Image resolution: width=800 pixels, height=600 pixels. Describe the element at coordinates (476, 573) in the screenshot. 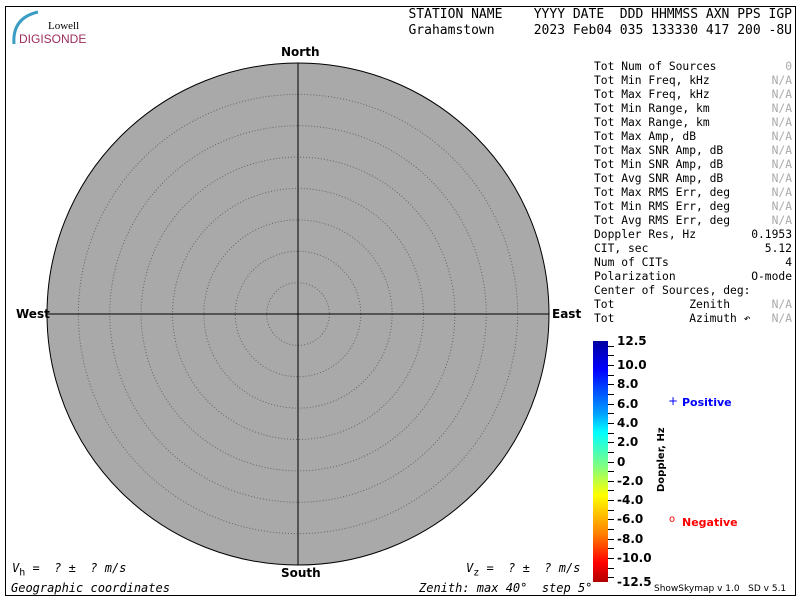

I see `vz-subscript: z` at that location.